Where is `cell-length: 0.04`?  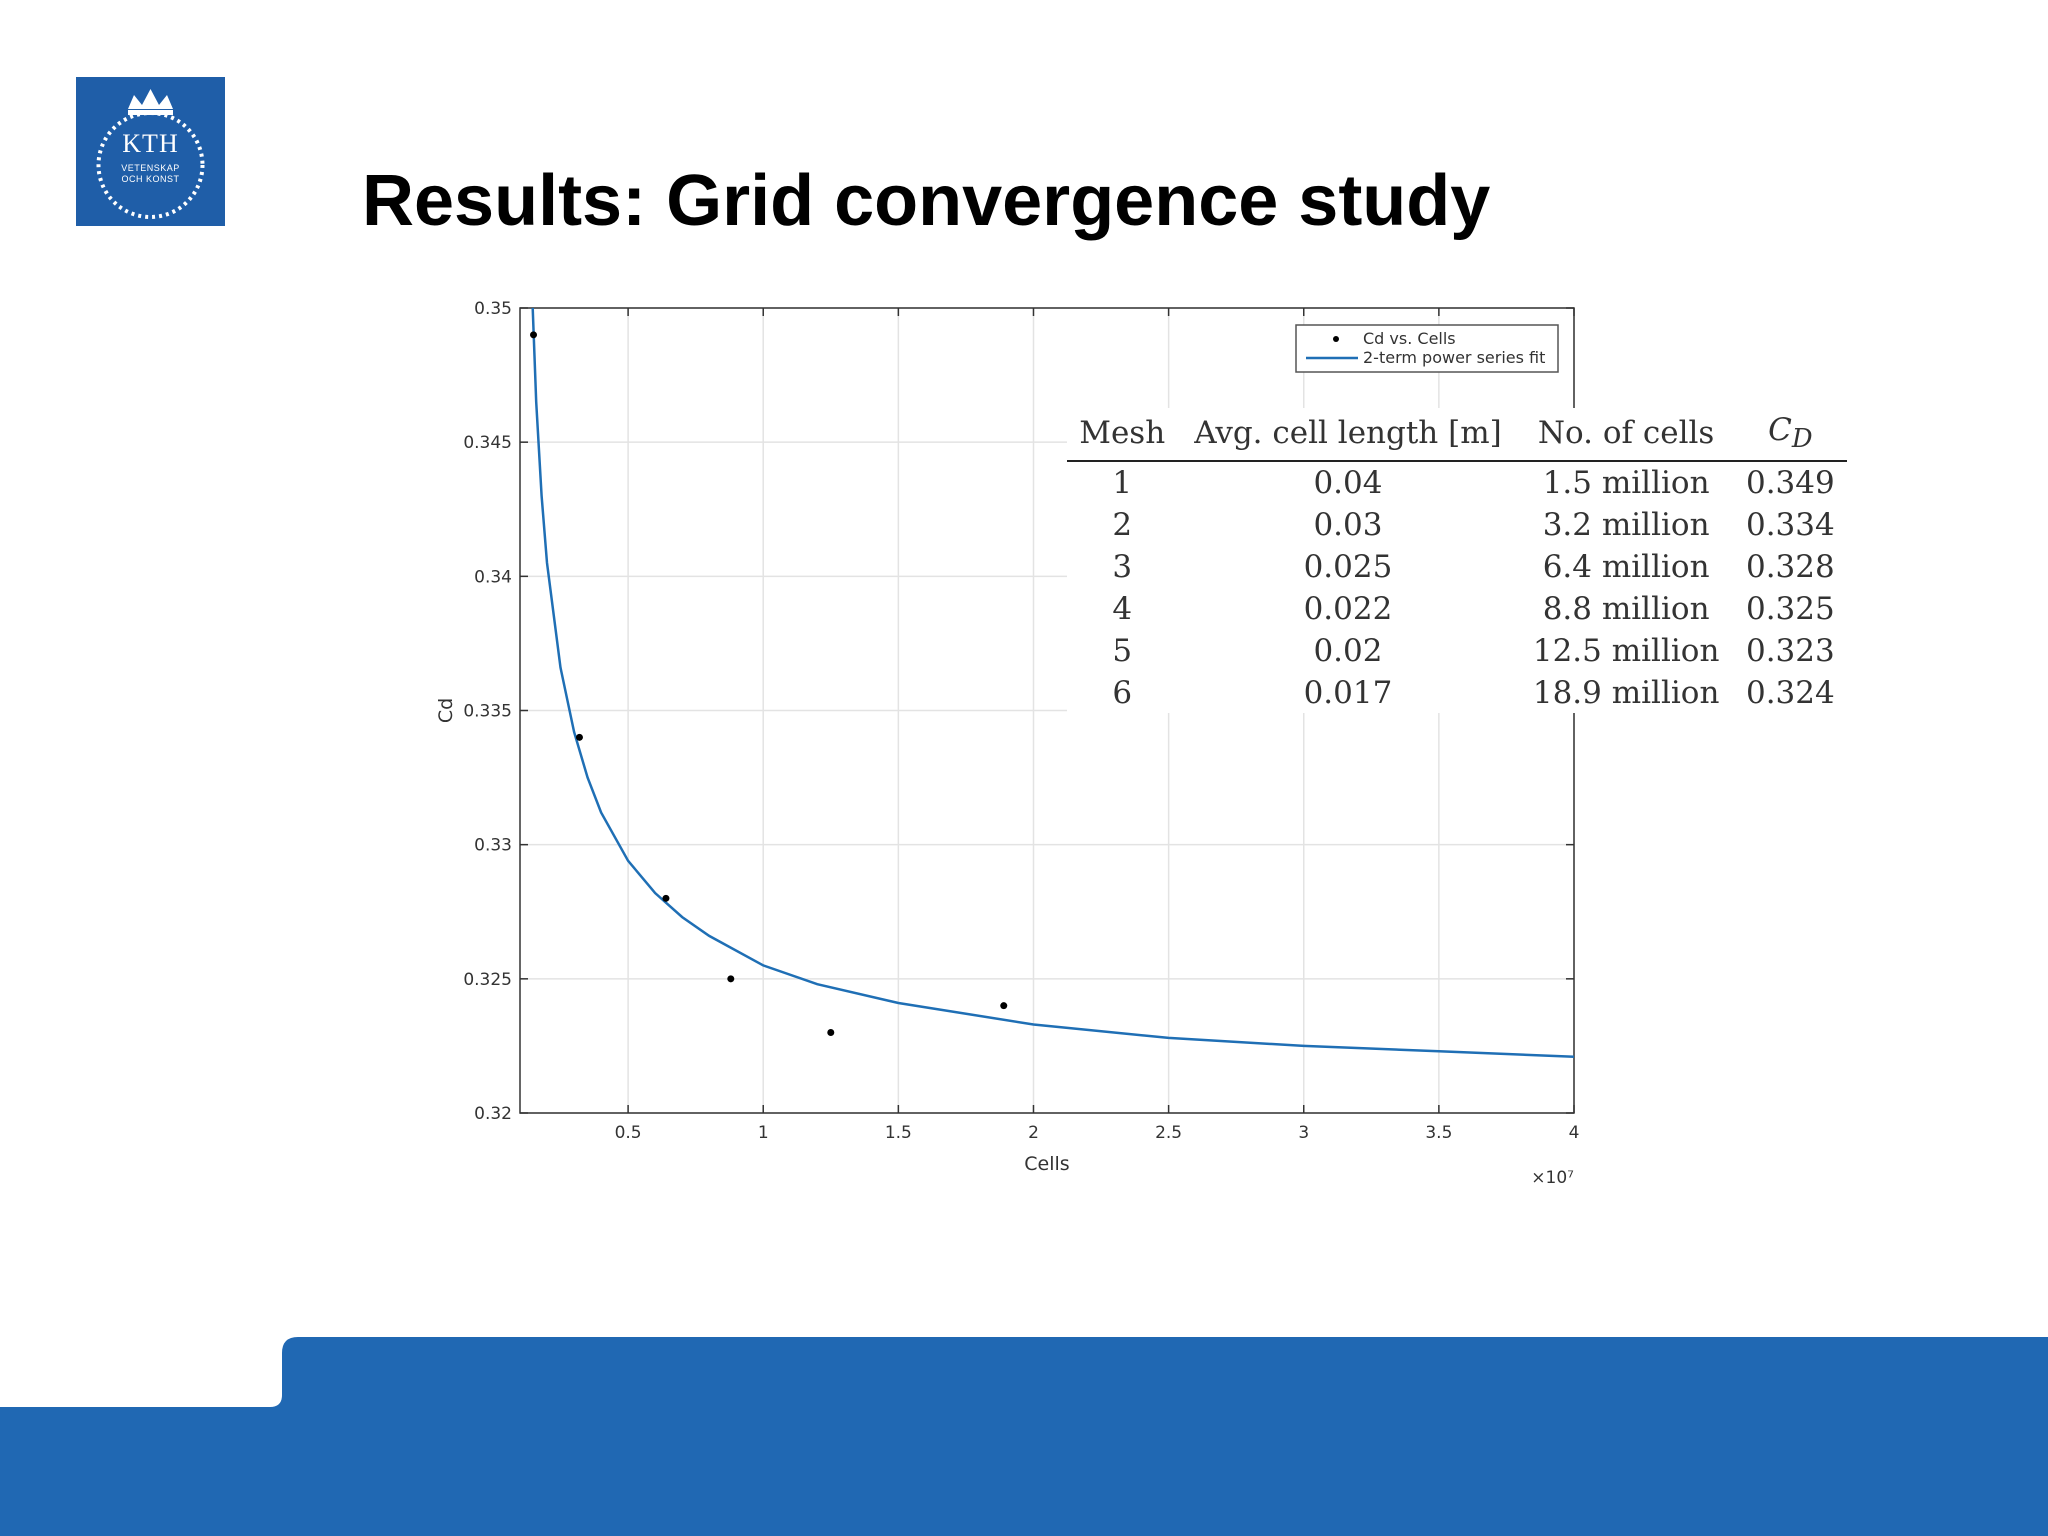 cell-length: 0.04 is located at coordinates (1348, 483).